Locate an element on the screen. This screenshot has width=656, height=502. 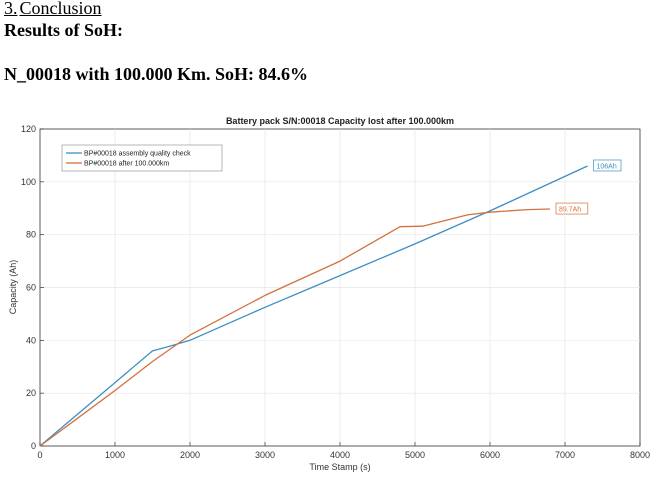
y-tick-label: 120 is located at coordinates (28, 129).